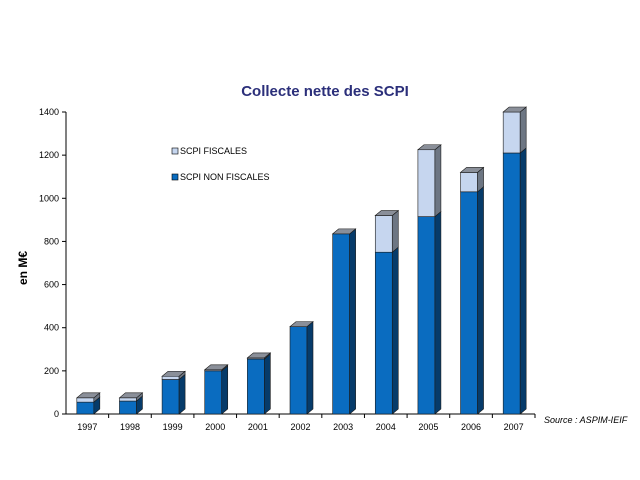  Describe the element at coordinates (220, 164) in the screenshot. I see `legend: SCPI FISCALES SCPI NON FISCALES` at that location.